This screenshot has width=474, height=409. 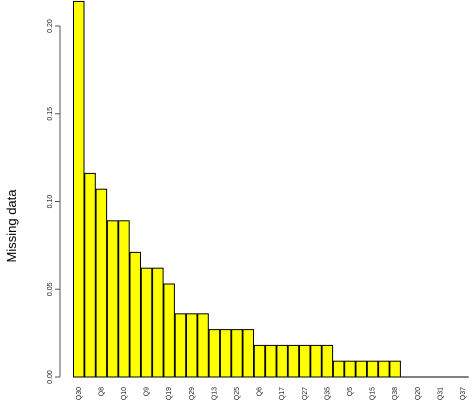 I want to click on x-tick-label: Q9, so click(x=147, y=391).